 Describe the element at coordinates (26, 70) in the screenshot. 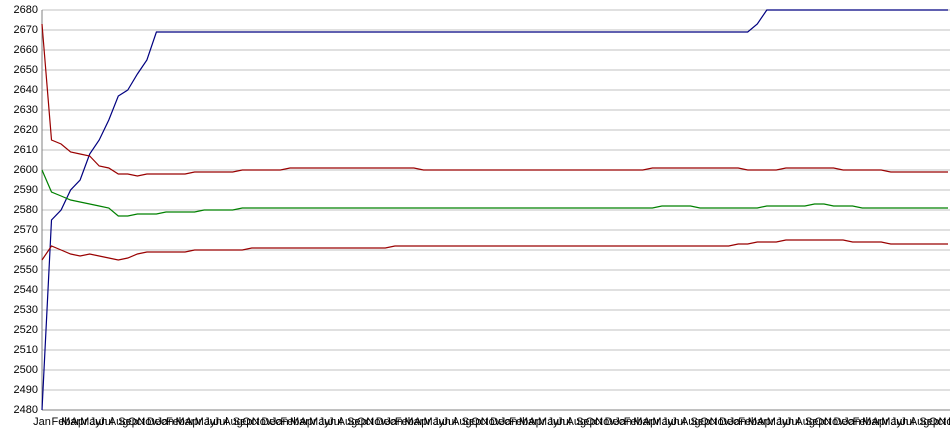

I see `y-tick-label: 2650` at that location.